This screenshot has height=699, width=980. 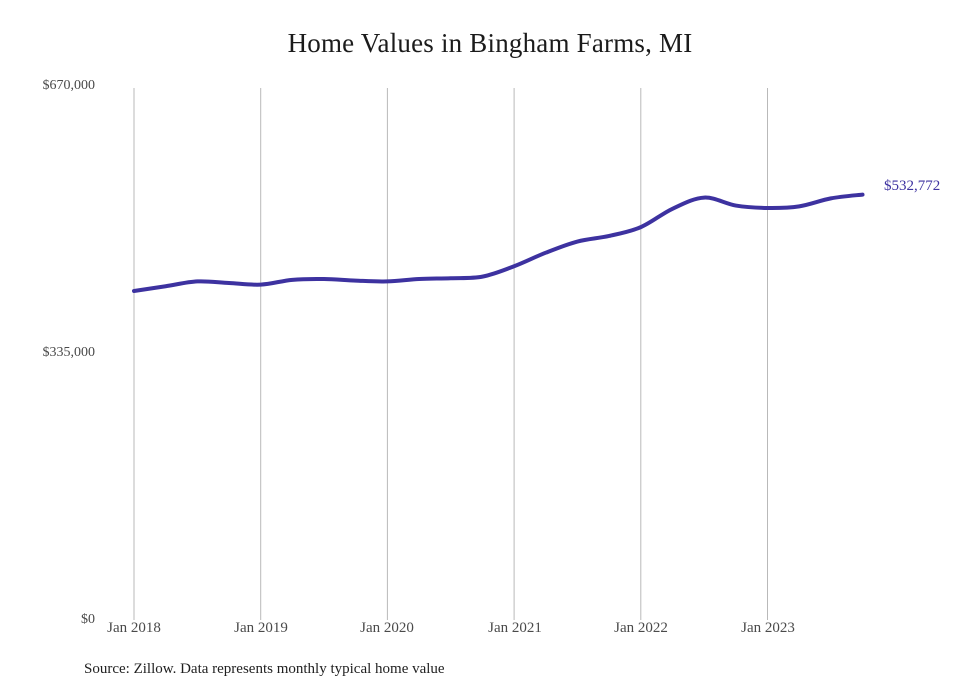 What do you see at coordinates (641, 628) in the screenshot?
I see `x-axis-tick-jan-2022: Jan 2022` at bounding box center [641, 628].